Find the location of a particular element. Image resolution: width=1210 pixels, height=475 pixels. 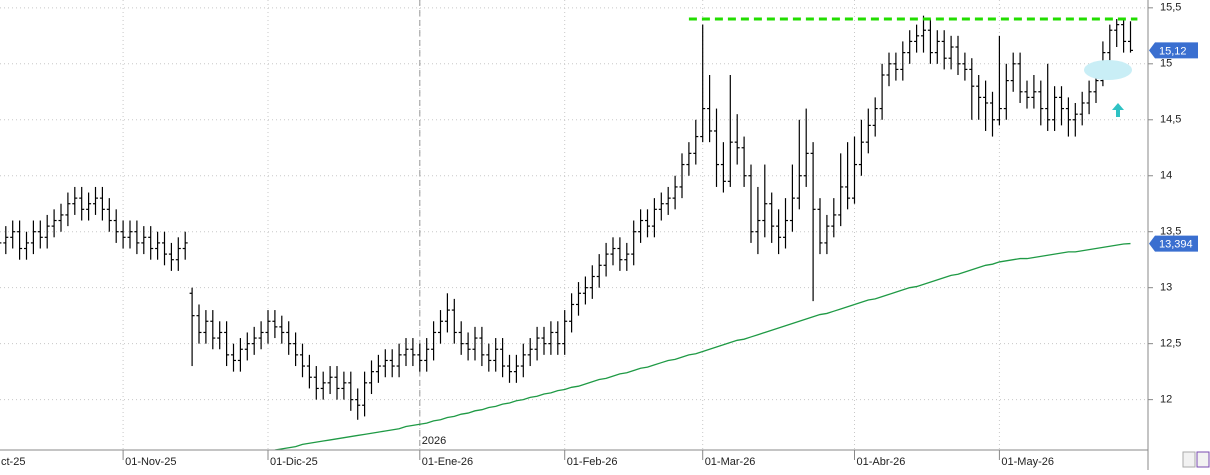

x-tick-label: 01-Abr-26 is located at coordinates (881, 462).